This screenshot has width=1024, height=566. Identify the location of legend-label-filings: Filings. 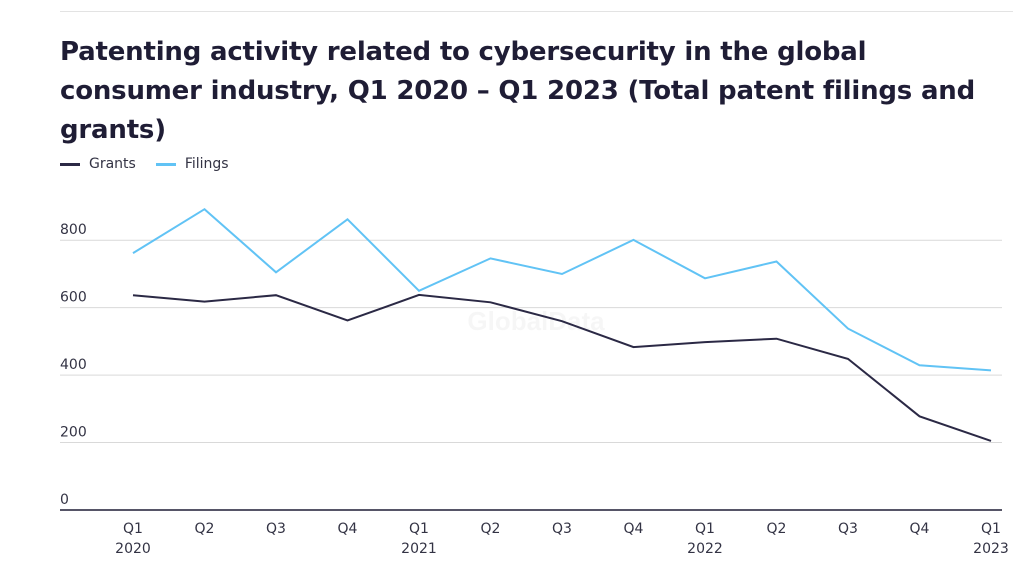
(206, 164).